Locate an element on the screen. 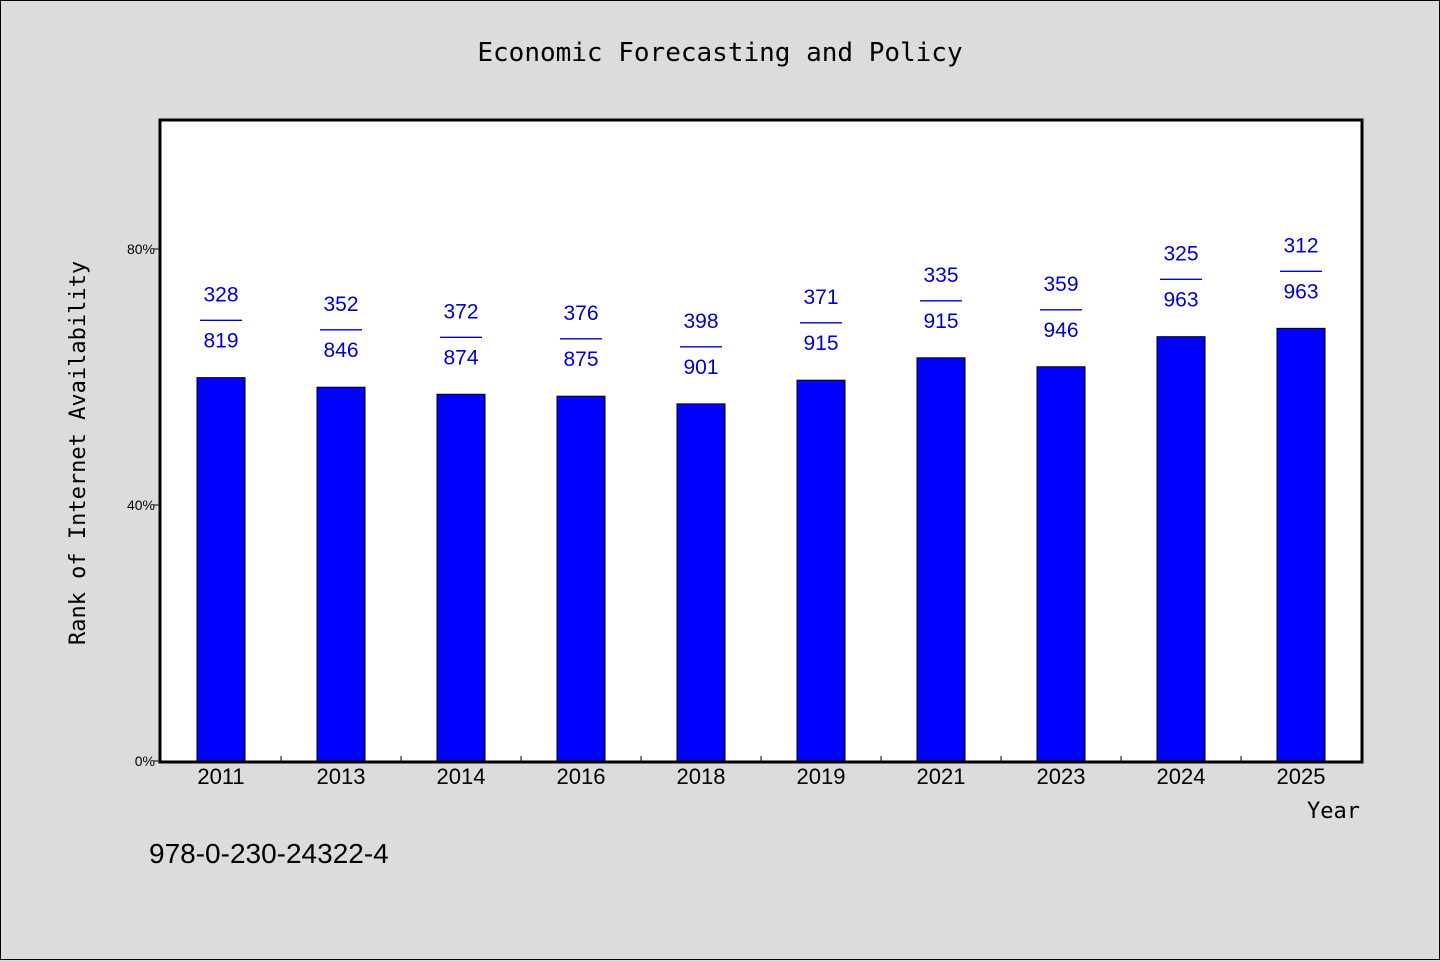 The height and width of the screenshot is (961, 1440). data-label-bottom: 901 is located at coordinates (700, 367).